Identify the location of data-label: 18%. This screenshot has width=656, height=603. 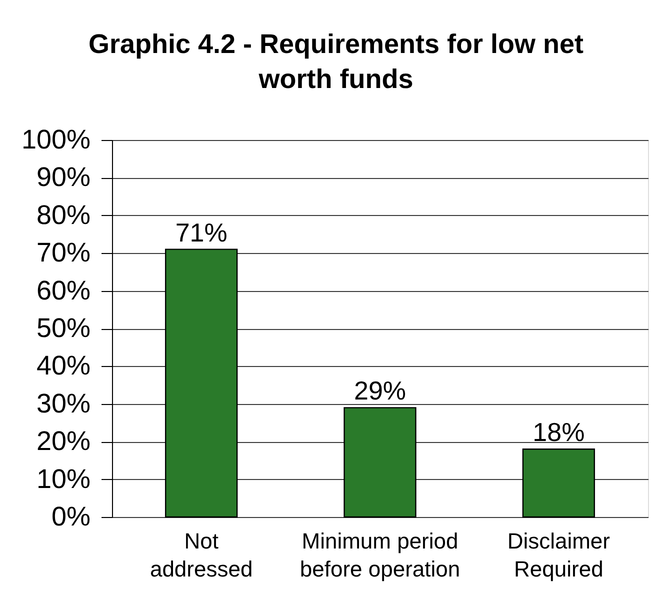
(558, 432).